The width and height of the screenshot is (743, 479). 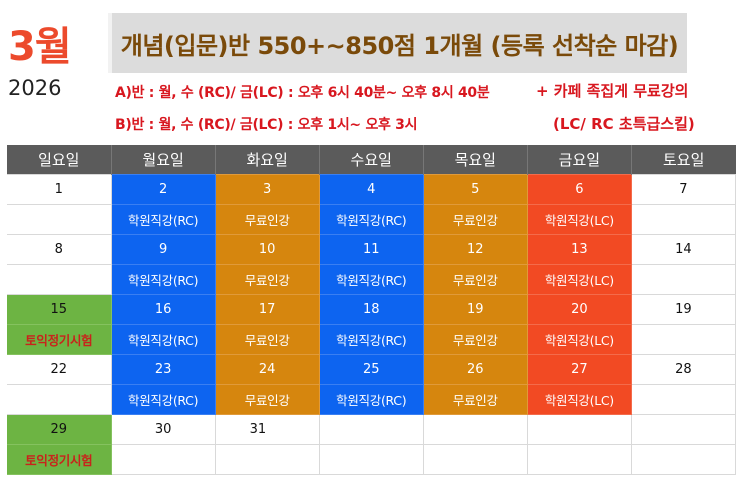 What do you see at coordinates (163, 189) in the screenshot?
I see `day-cell: 2` at bounding box center [163, 189].